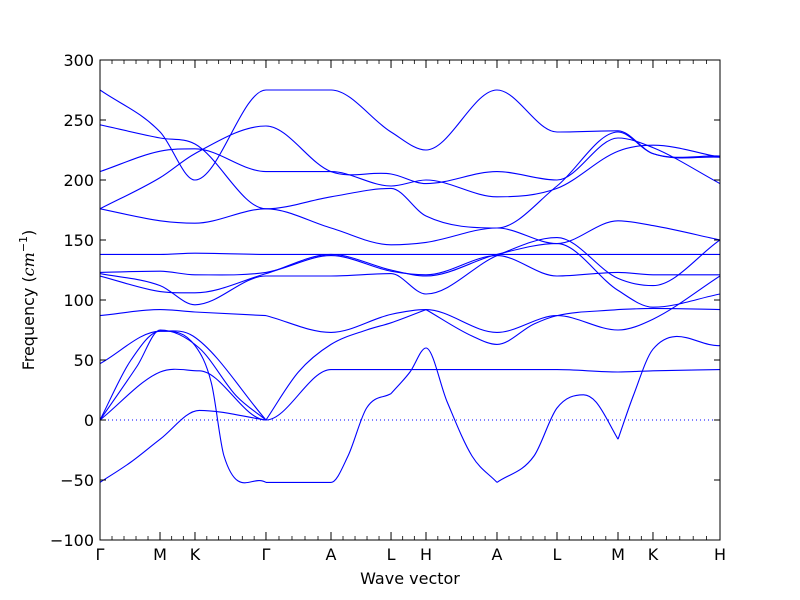 The image size is (800, 600). I want to click on y-tick-label: 150, so click(78, 240).